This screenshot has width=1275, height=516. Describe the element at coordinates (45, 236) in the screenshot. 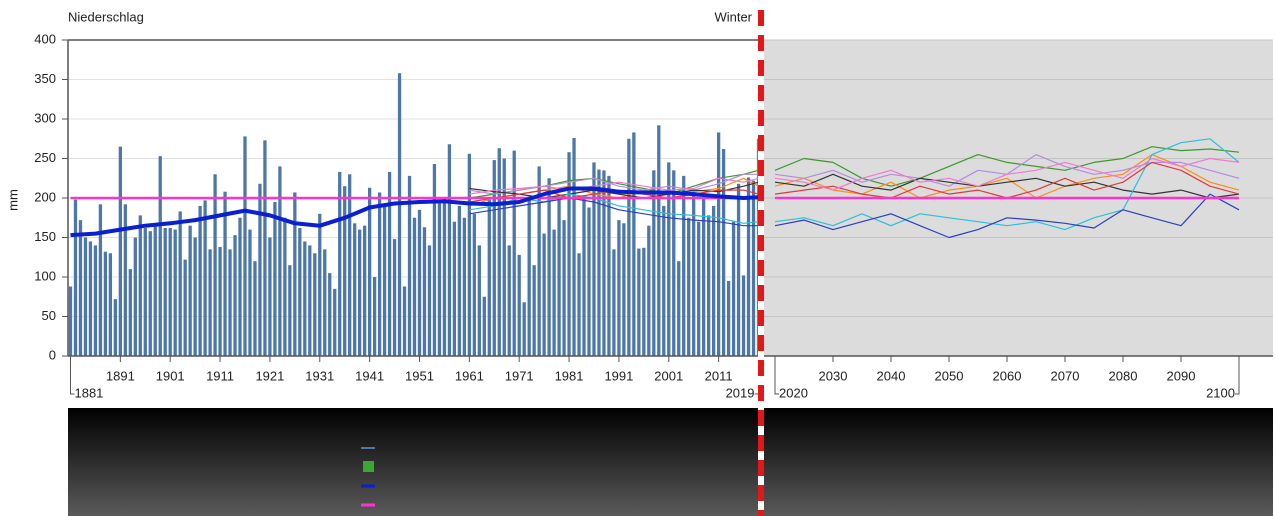

I see `y-tick-label: 150` at that location.